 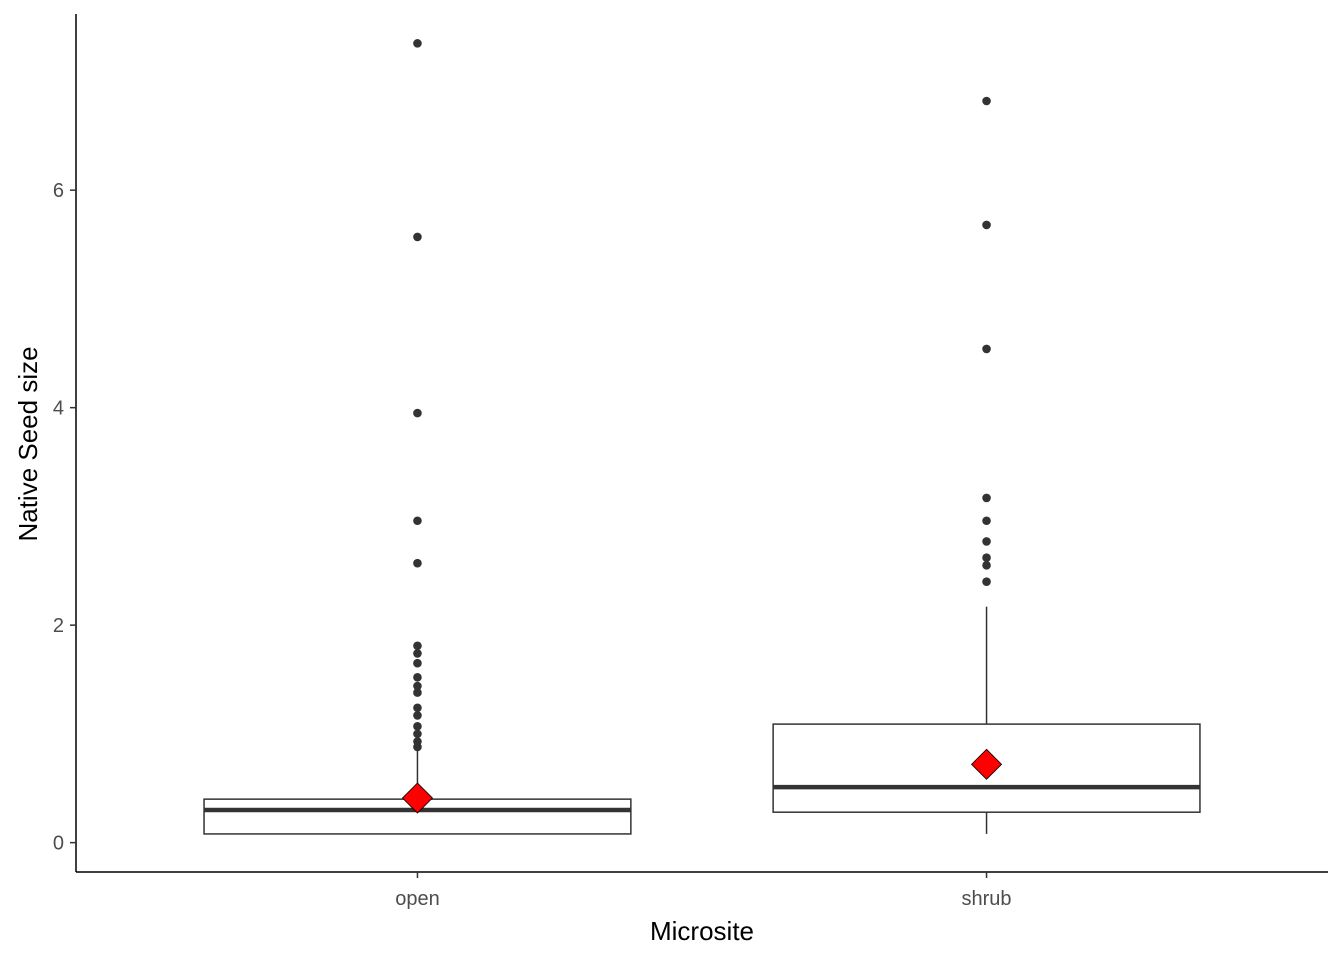 What do you see at coordinates (58, 191) in the screenshot?
I see `y-tick-label: 6` at bounding box center [58, 191].